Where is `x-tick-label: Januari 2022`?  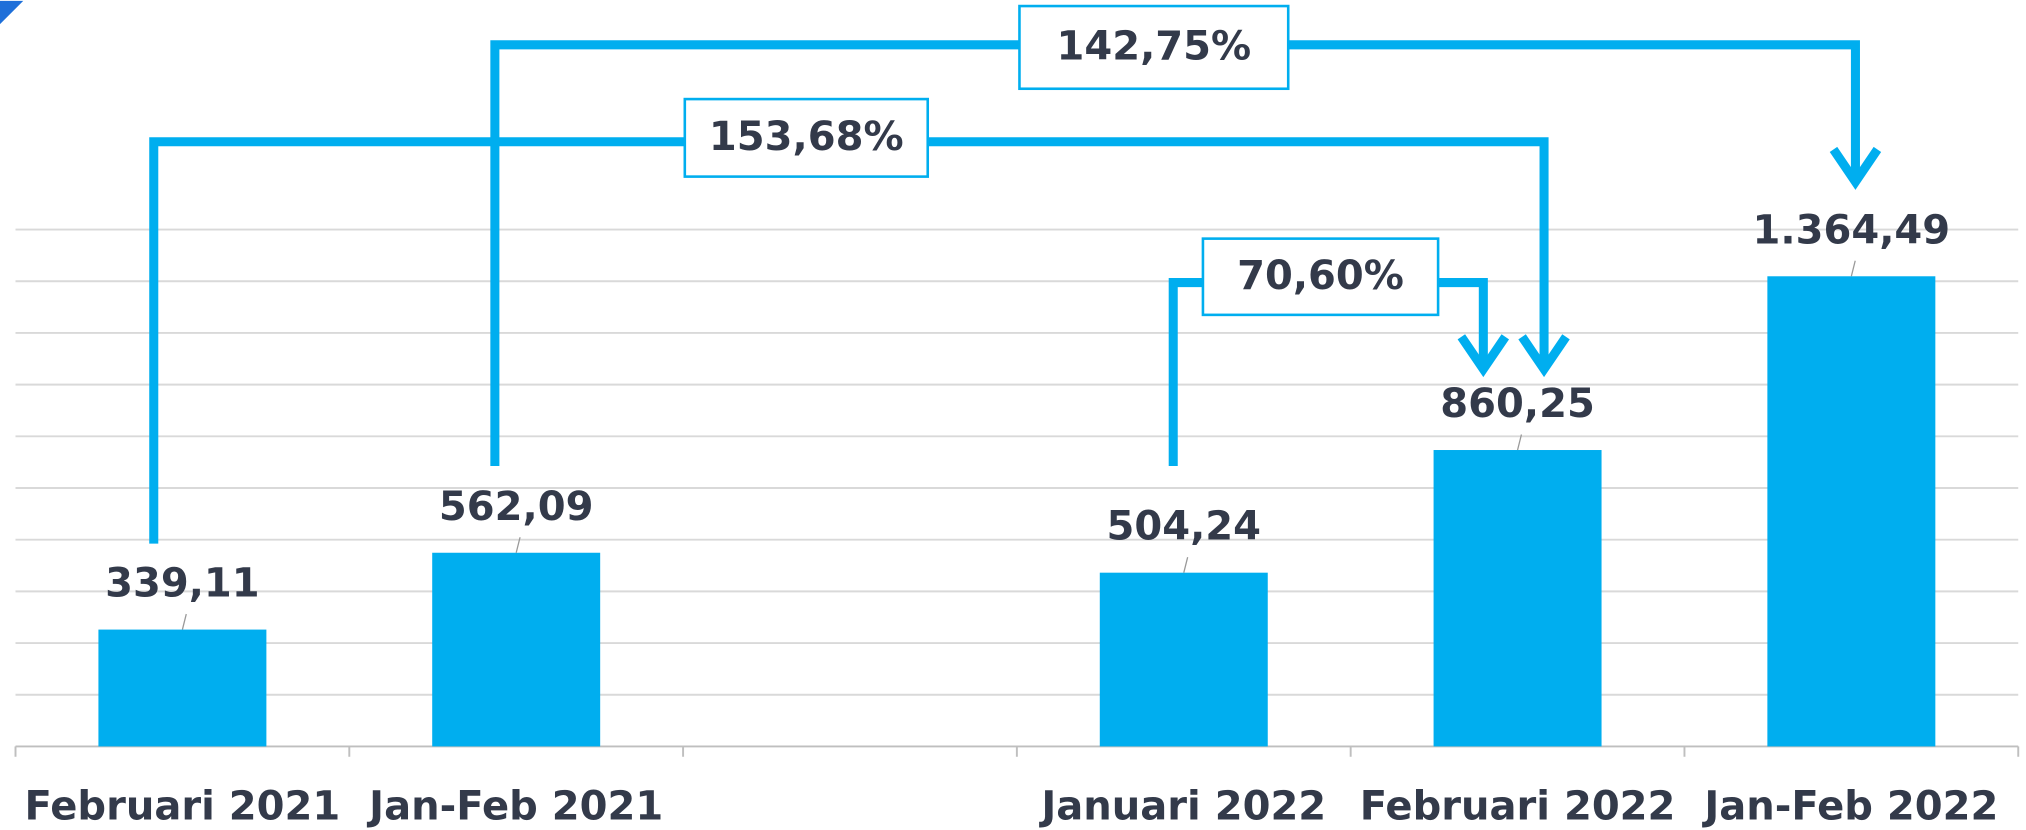
x-tick-label: Januari 2022 is located at coordinates (1182, 806).